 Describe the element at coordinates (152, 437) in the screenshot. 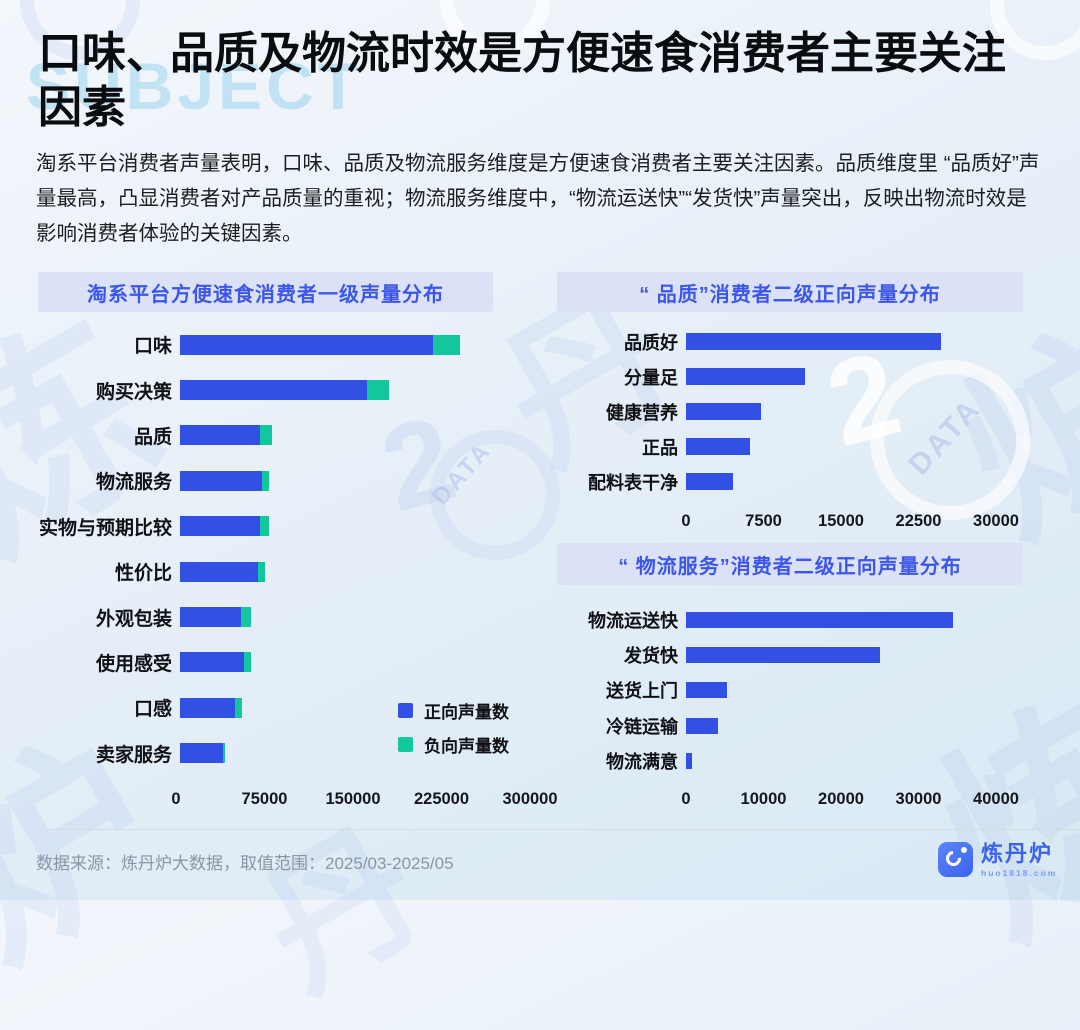

I see `category-label: 品质` at that location.